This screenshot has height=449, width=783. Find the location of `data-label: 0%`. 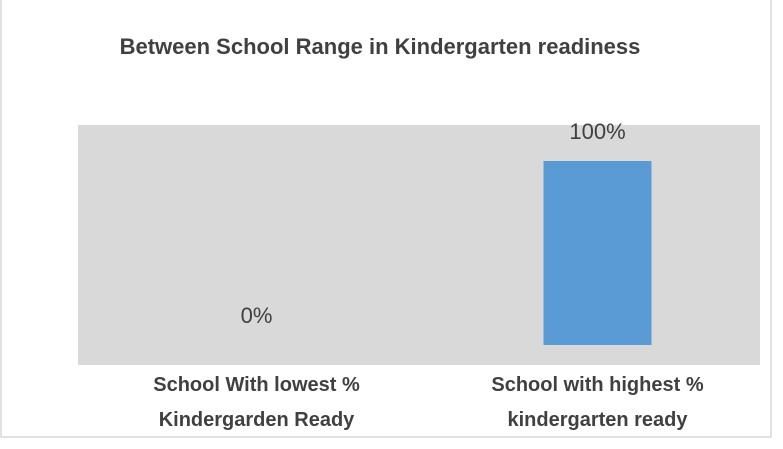

data-label: 0% is located at coordinates (257, 315).